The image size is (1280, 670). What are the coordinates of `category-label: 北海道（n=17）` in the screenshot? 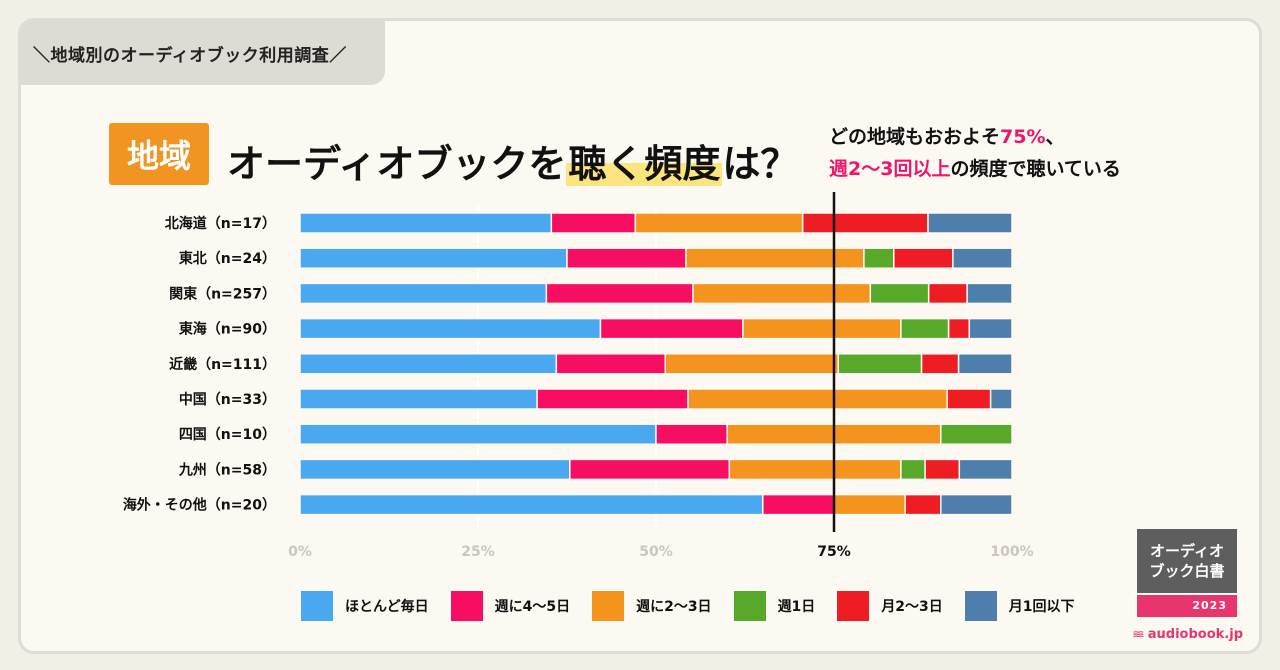 It's located at (220, 223).